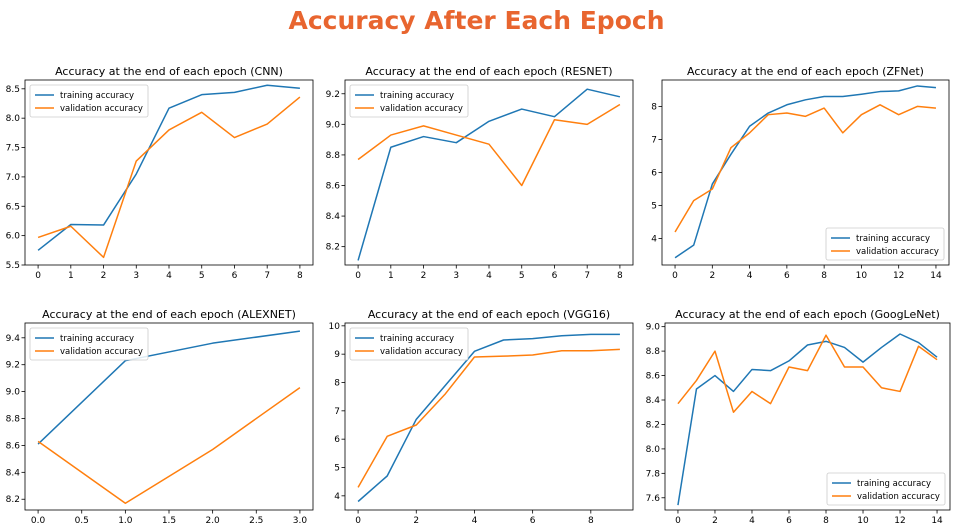 This screenshot has height=532, width=953. What do you see at coordinates (653, 425) in the screenshot?
I see `y-tick-label: 8.2` at bounding box center [653, 425].